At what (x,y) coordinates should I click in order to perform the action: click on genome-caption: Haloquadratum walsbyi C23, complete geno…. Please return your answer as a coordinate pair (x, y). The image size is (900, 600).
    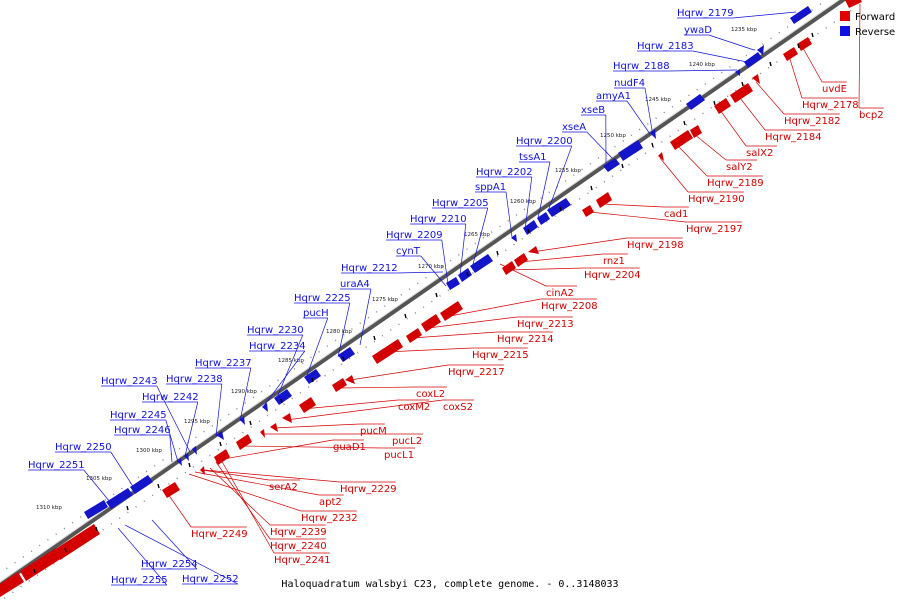
    Looking at the image, I should click on (449, 584).